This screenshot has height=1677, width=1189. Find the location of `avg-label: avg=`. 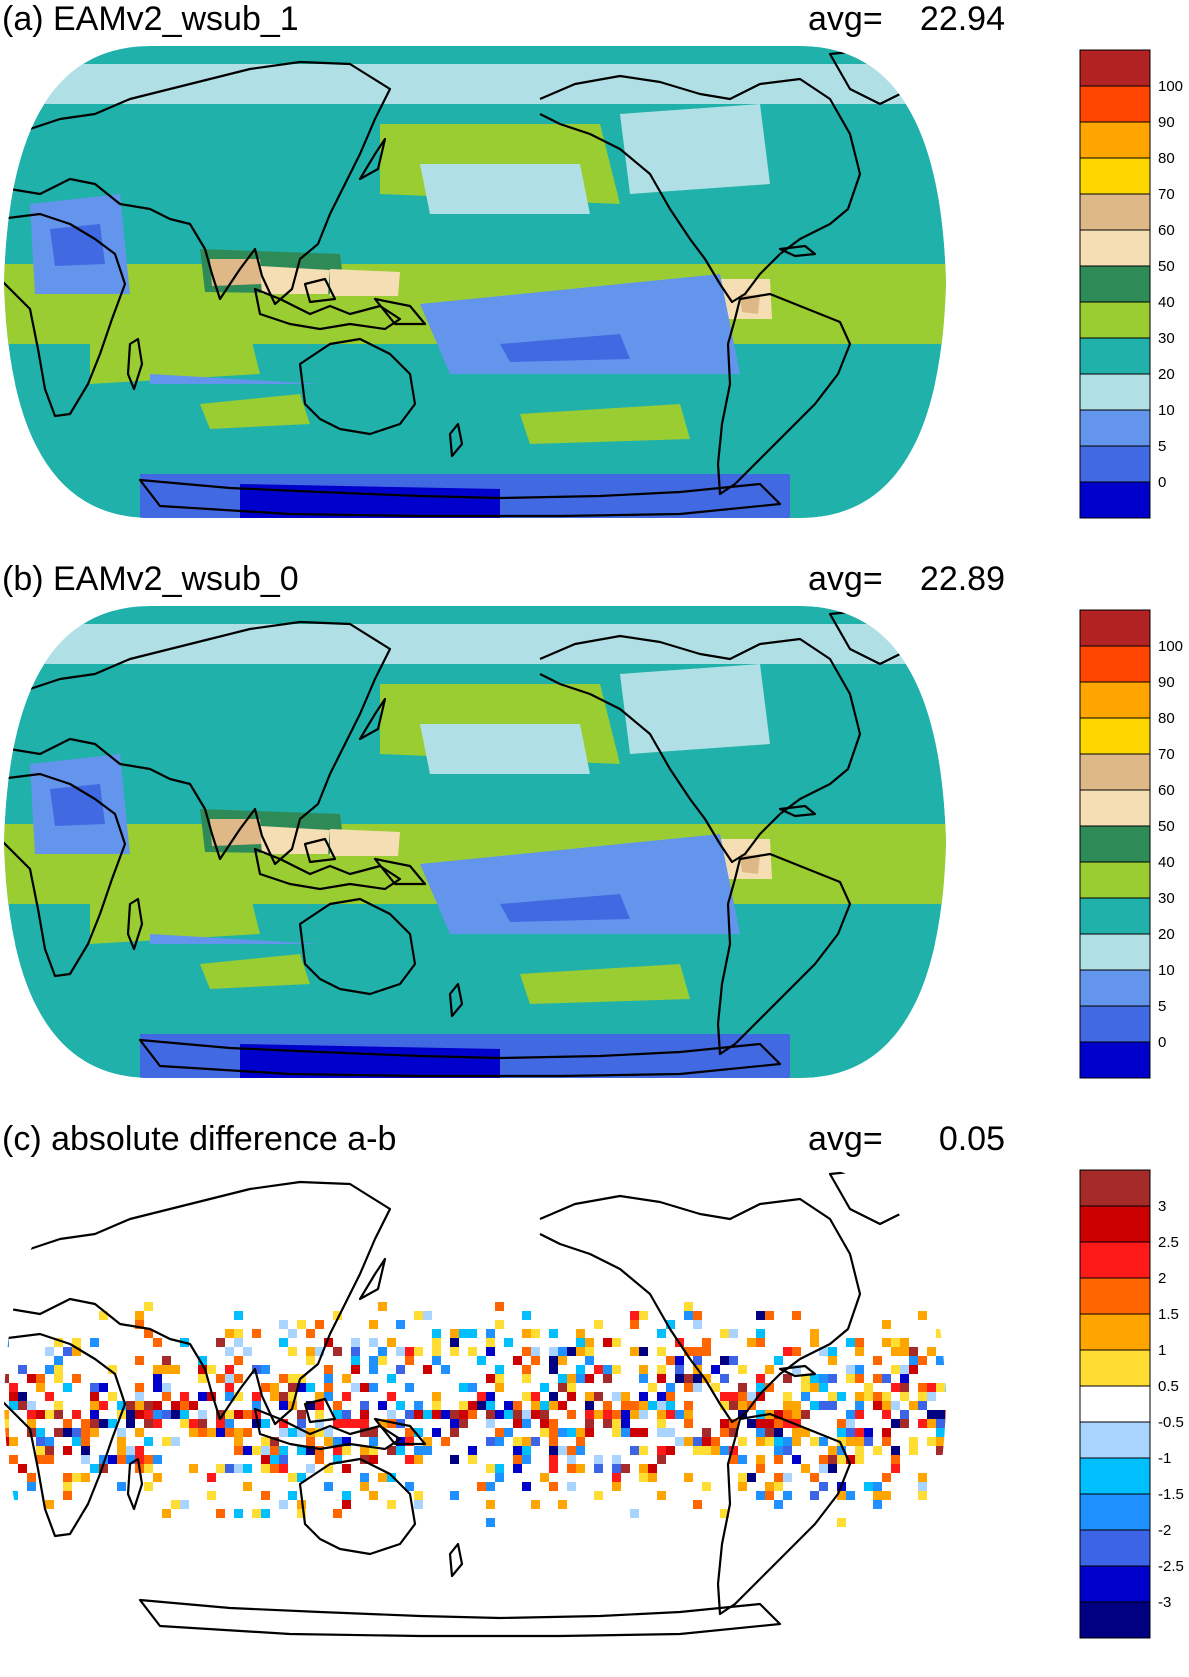

avg-label: avg= is located at coordinates (845, 579).